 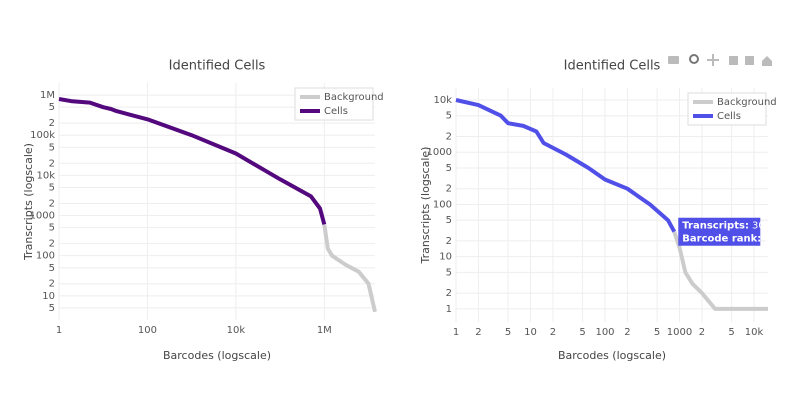 I want to click on x-tick-label: 1M, so click(x=324, y=330).